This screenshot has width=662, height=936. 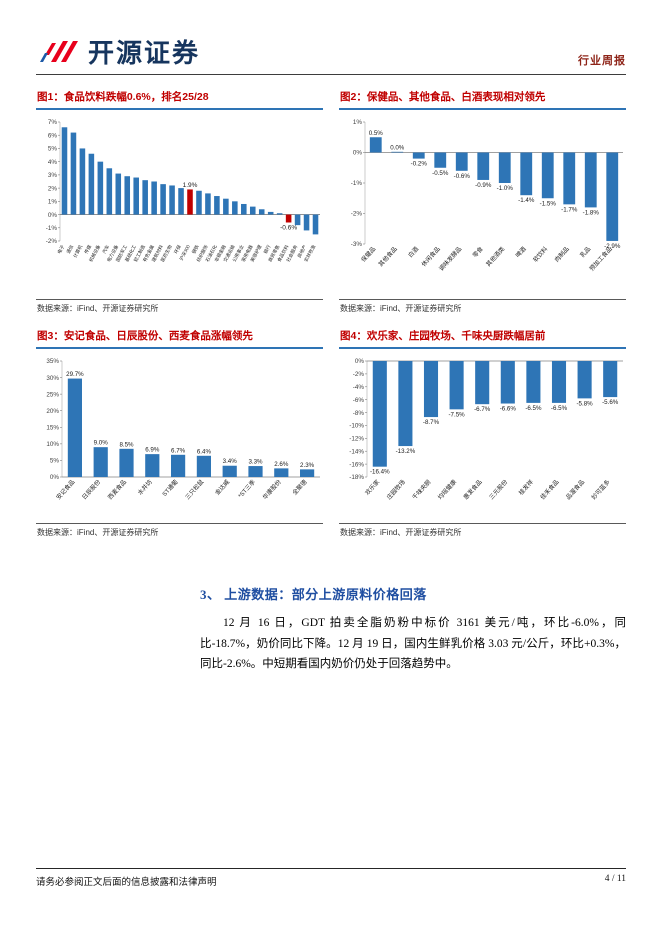 I want to click on svg-text: 零食, so click(x=478, y=252).